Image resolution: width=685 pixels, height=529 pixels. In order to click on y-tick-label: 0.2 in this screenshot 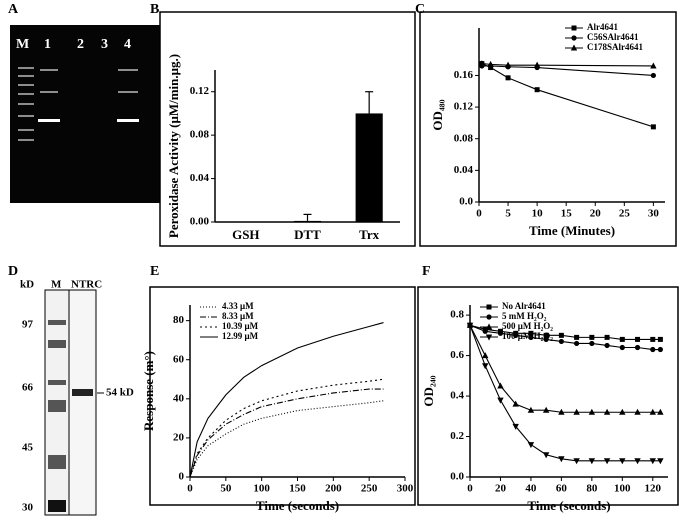, I will do `click(457, 436)`.